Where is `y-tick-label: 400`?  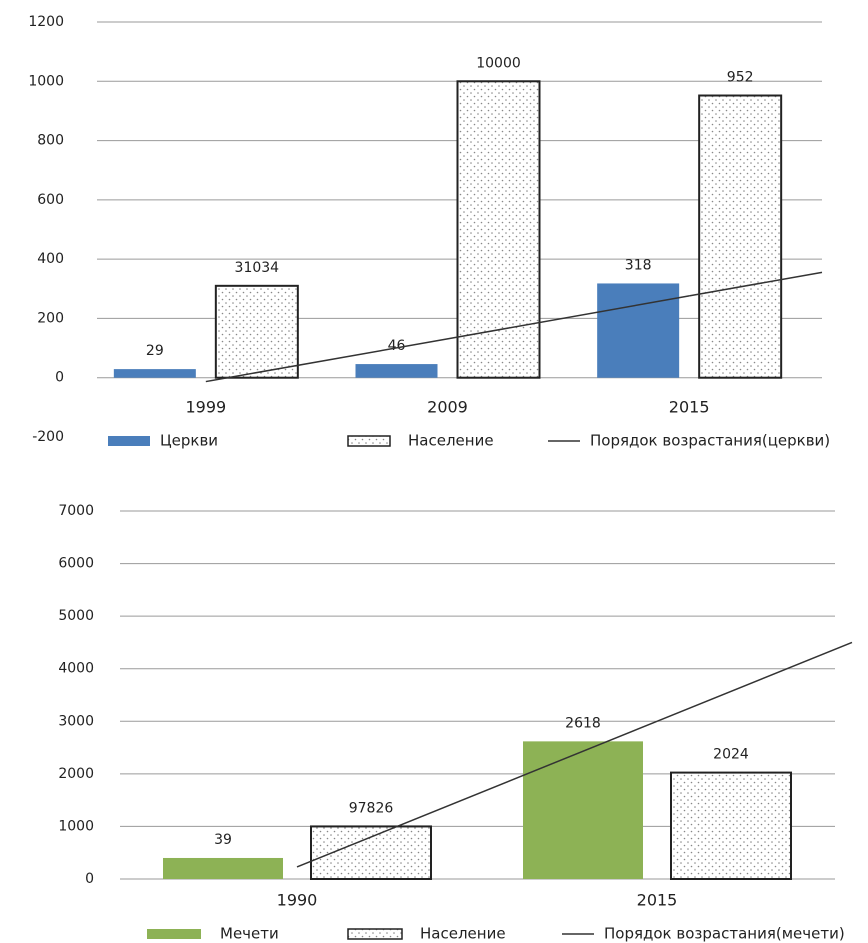
y-tick-label: 400 is located at coordinates (50, 259).